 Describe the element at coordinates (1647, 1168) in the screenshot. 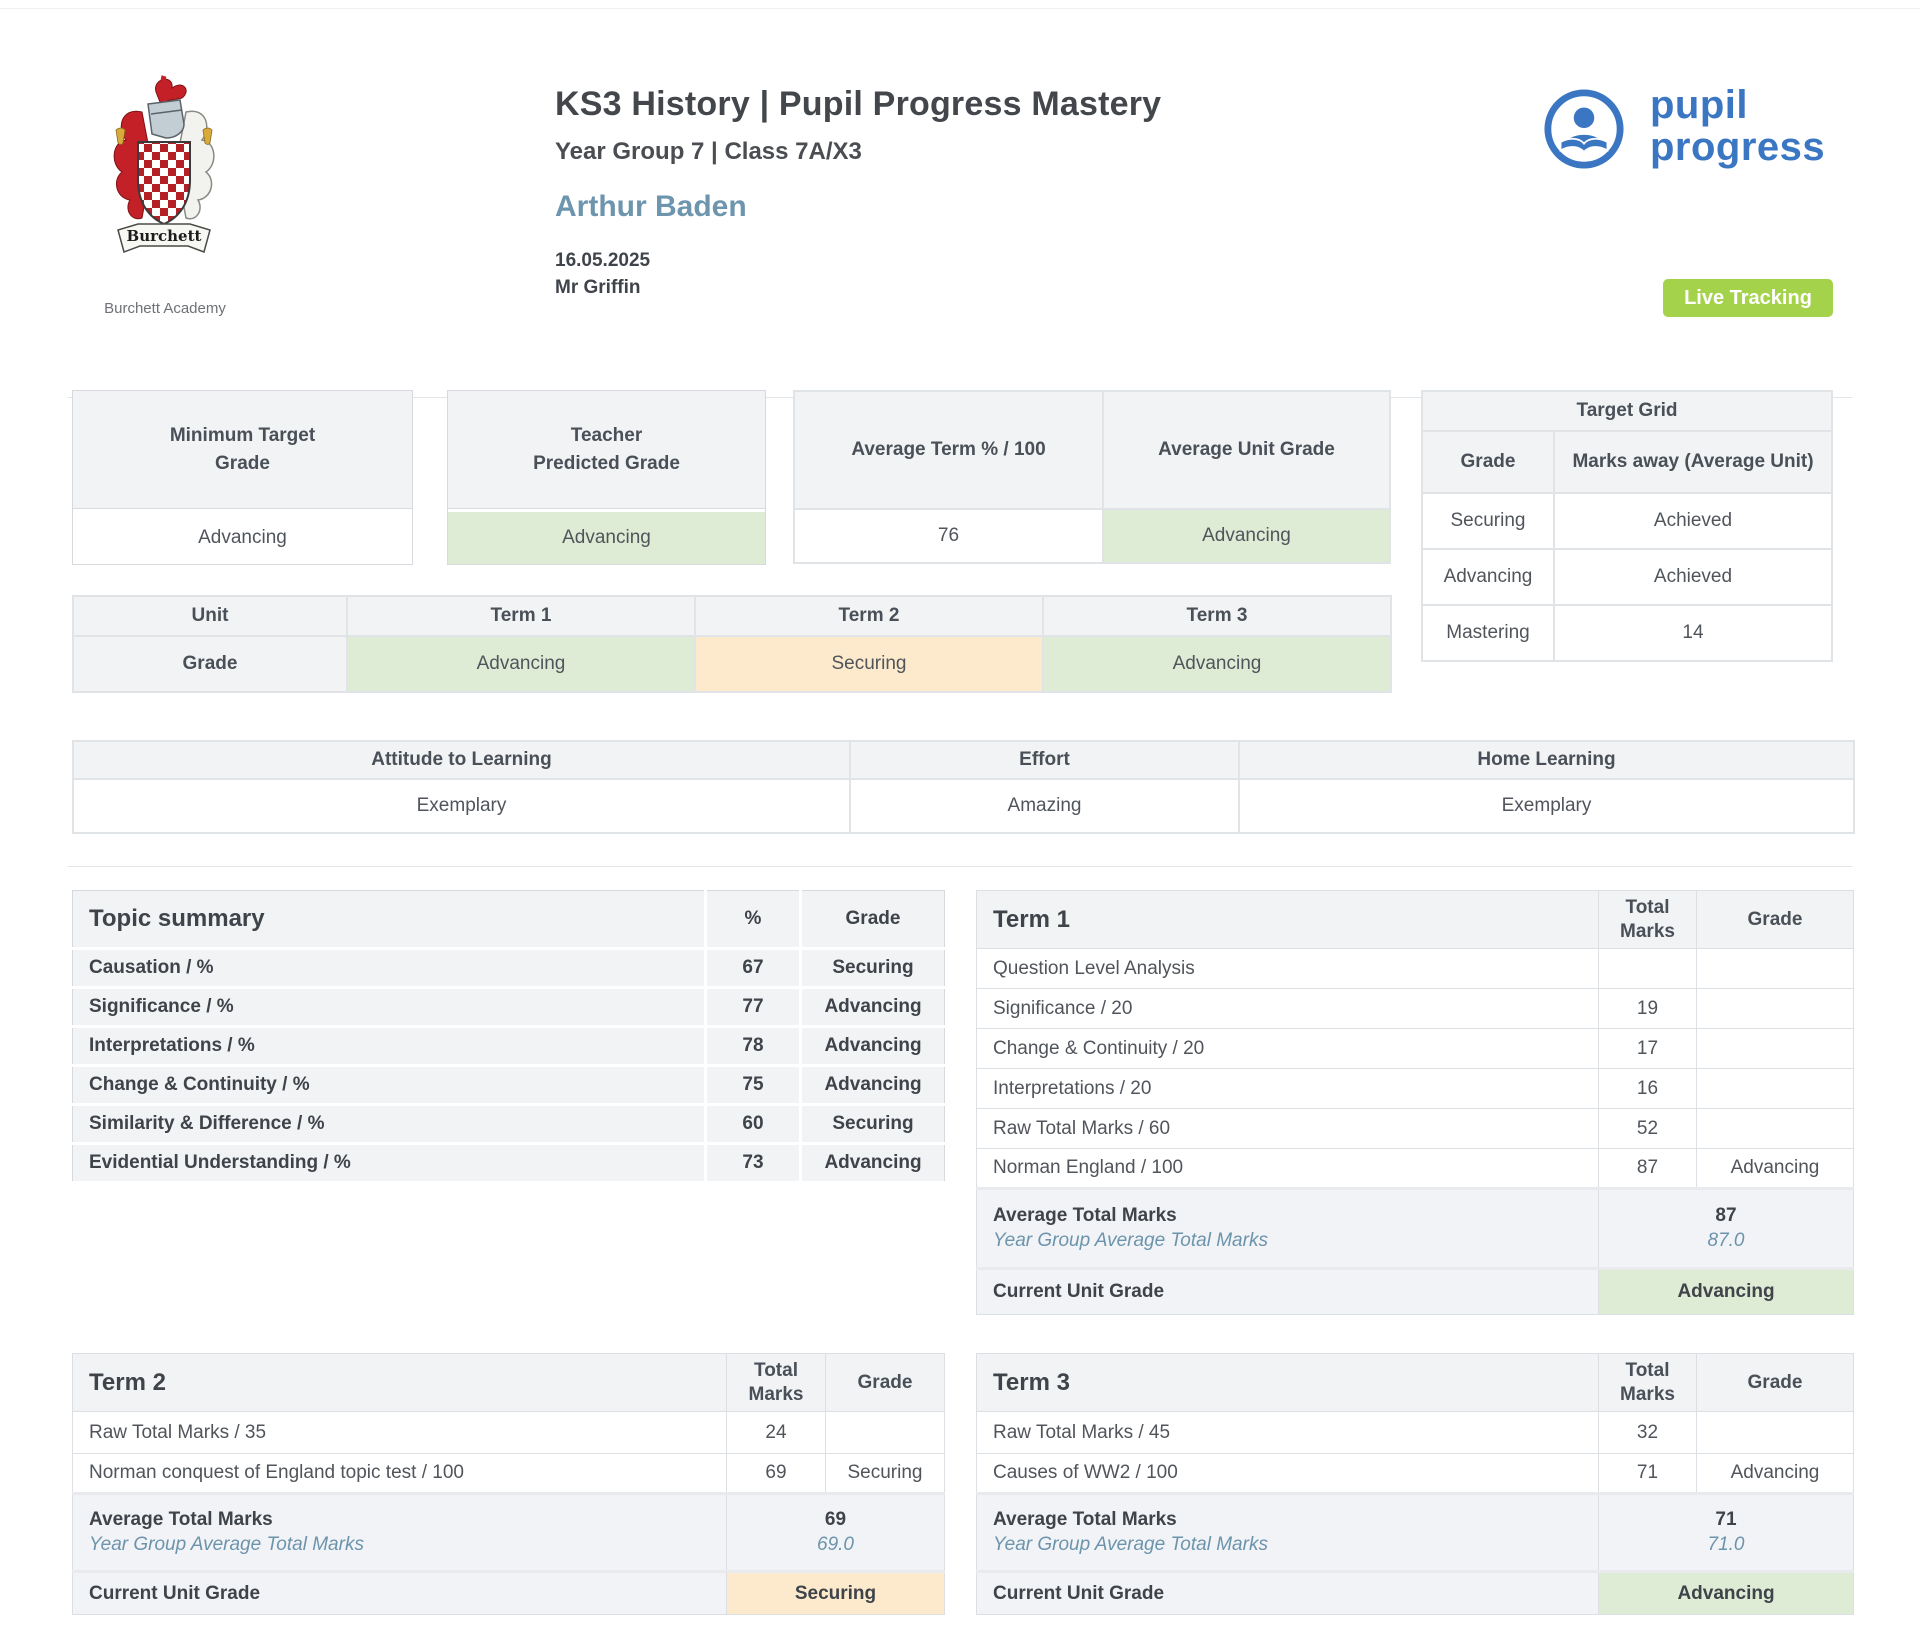

I see `assessment-marks: 87` at that location.